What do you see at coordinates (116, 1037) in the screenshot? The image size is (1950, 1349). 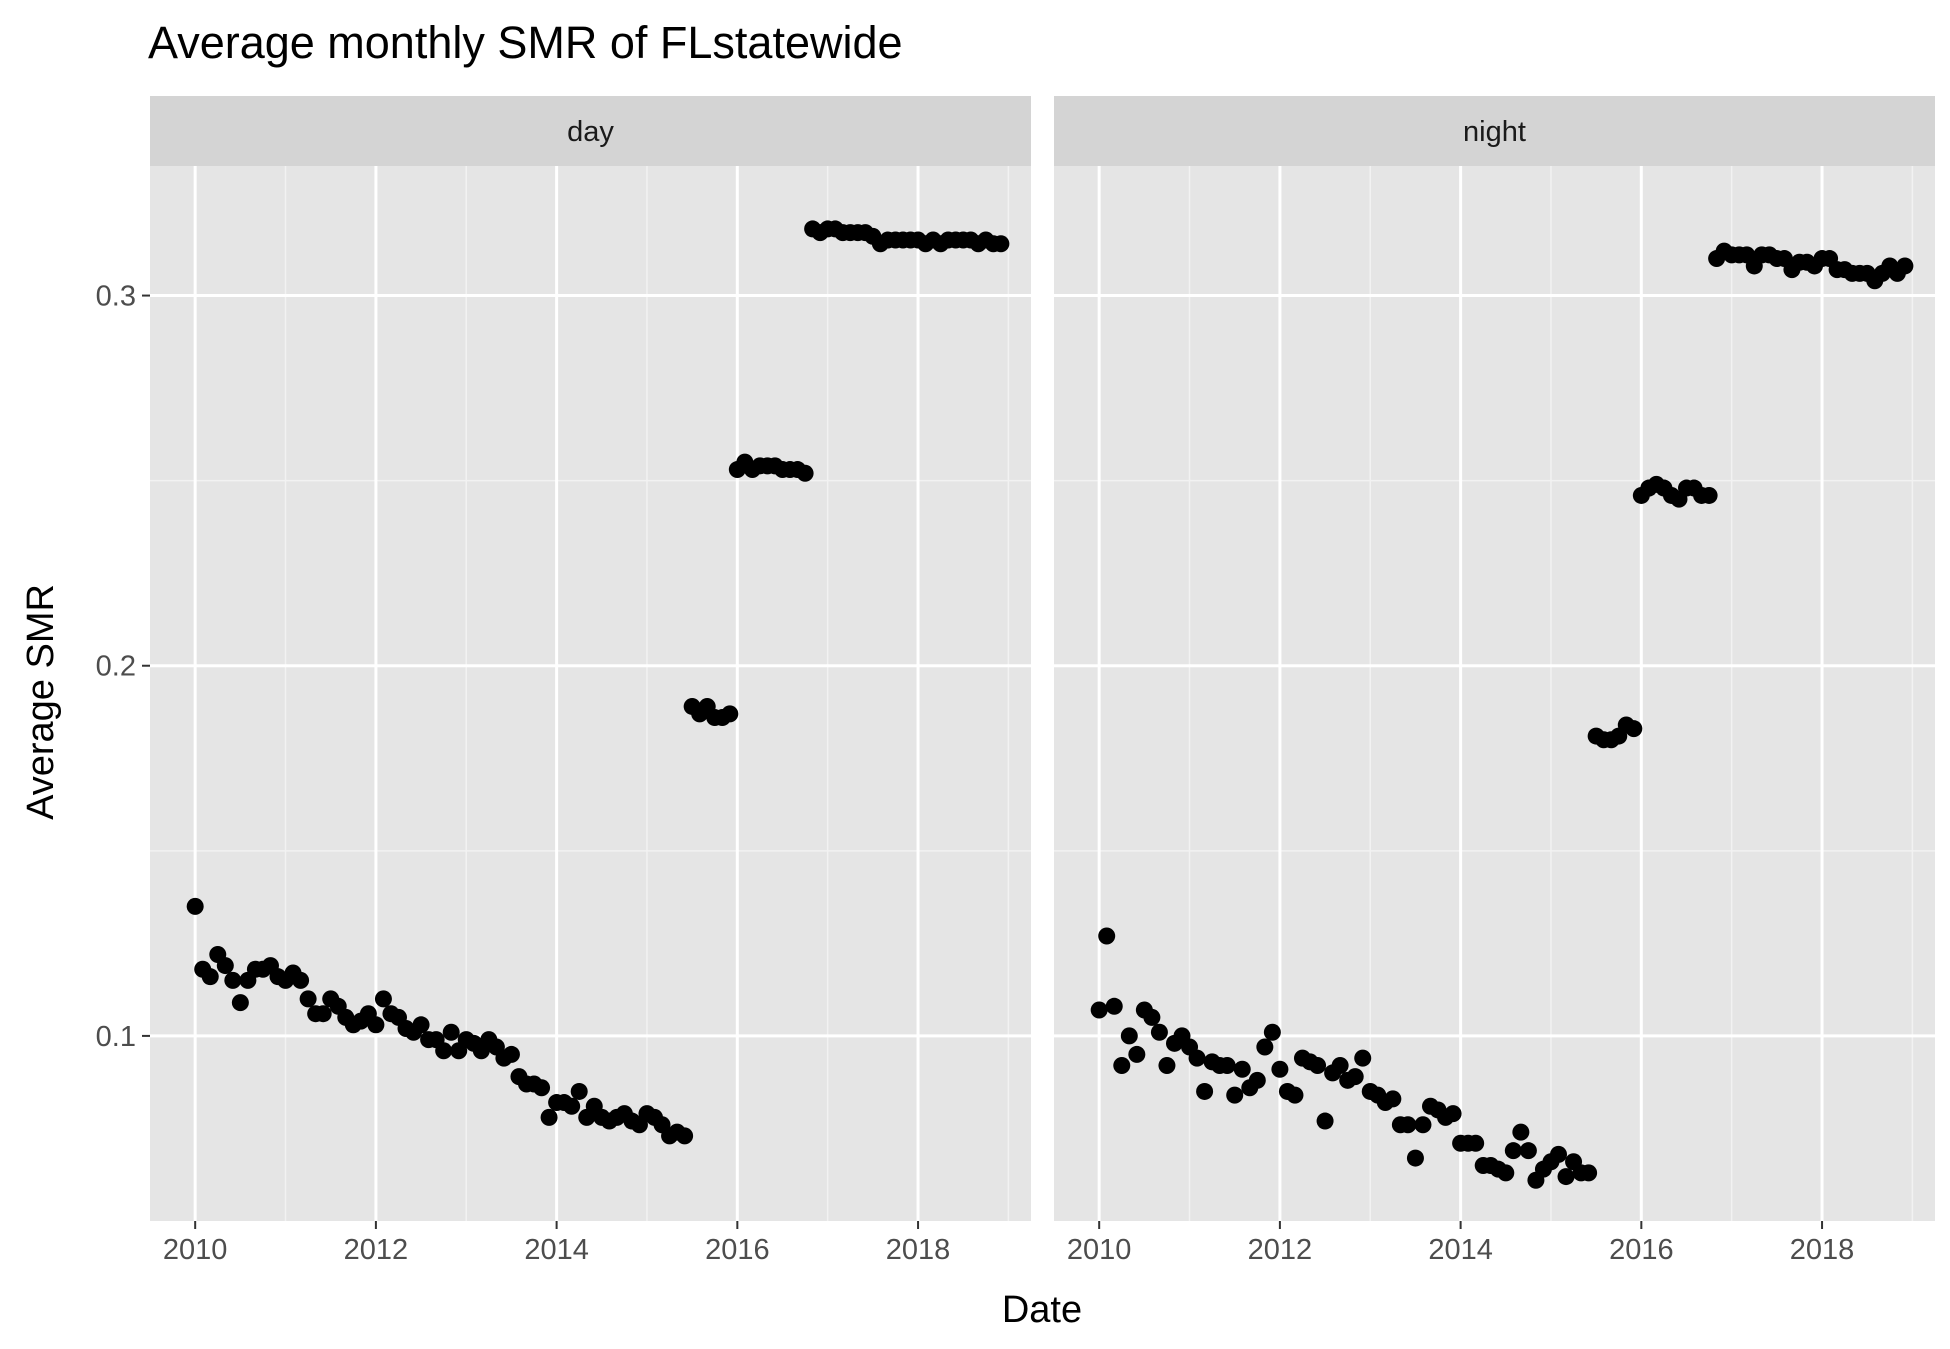 I see `y-tick-label: 0.1` at bounding box center [116, 1037].